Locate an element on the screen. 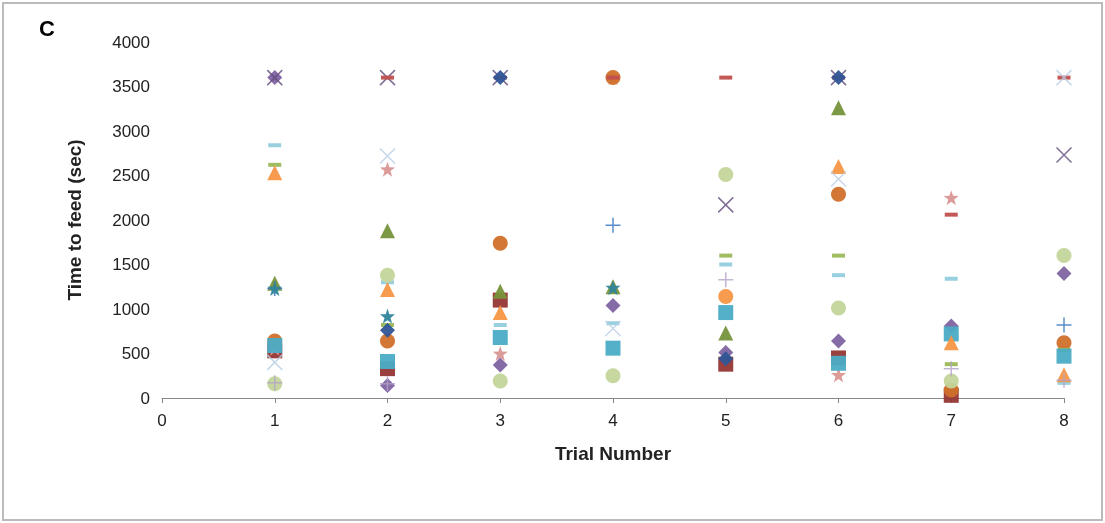 Image resolution: width=1105 pixels, height=523 pixels. x-tick-label: 8 is located at coordinates (1064, 420).